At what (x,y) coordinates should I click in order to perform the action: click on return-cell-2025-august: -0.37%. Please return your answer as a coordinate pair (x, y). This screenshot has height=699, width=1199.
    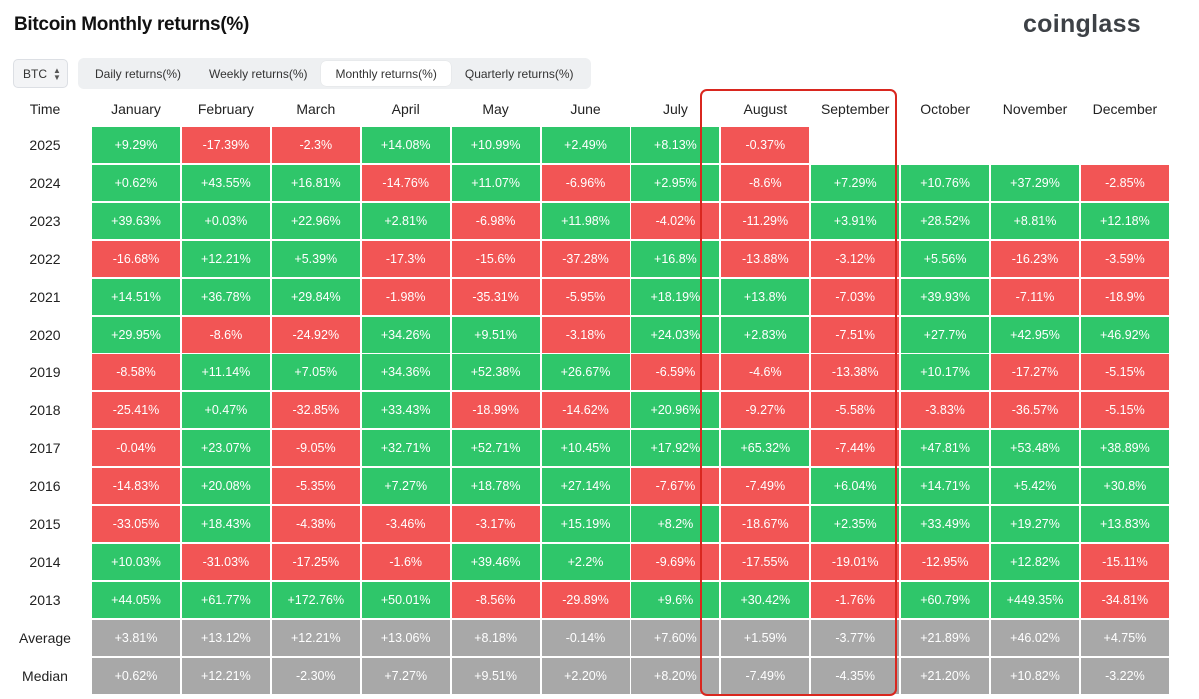
    Looking at the image, I should click on (765, 145).